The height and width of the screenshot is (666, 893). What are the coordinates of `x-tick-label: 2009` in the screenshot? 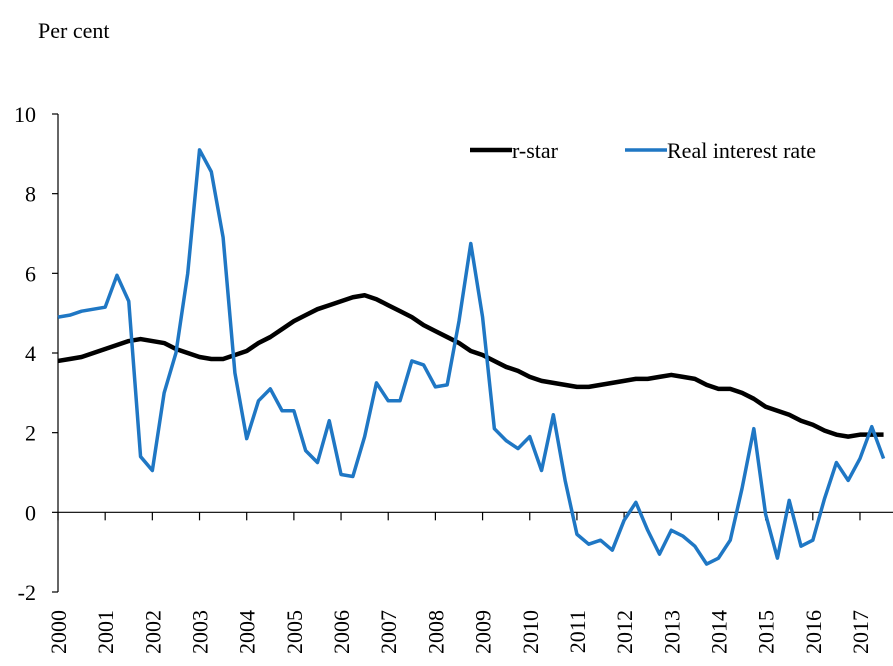 It's located at (483, 632).